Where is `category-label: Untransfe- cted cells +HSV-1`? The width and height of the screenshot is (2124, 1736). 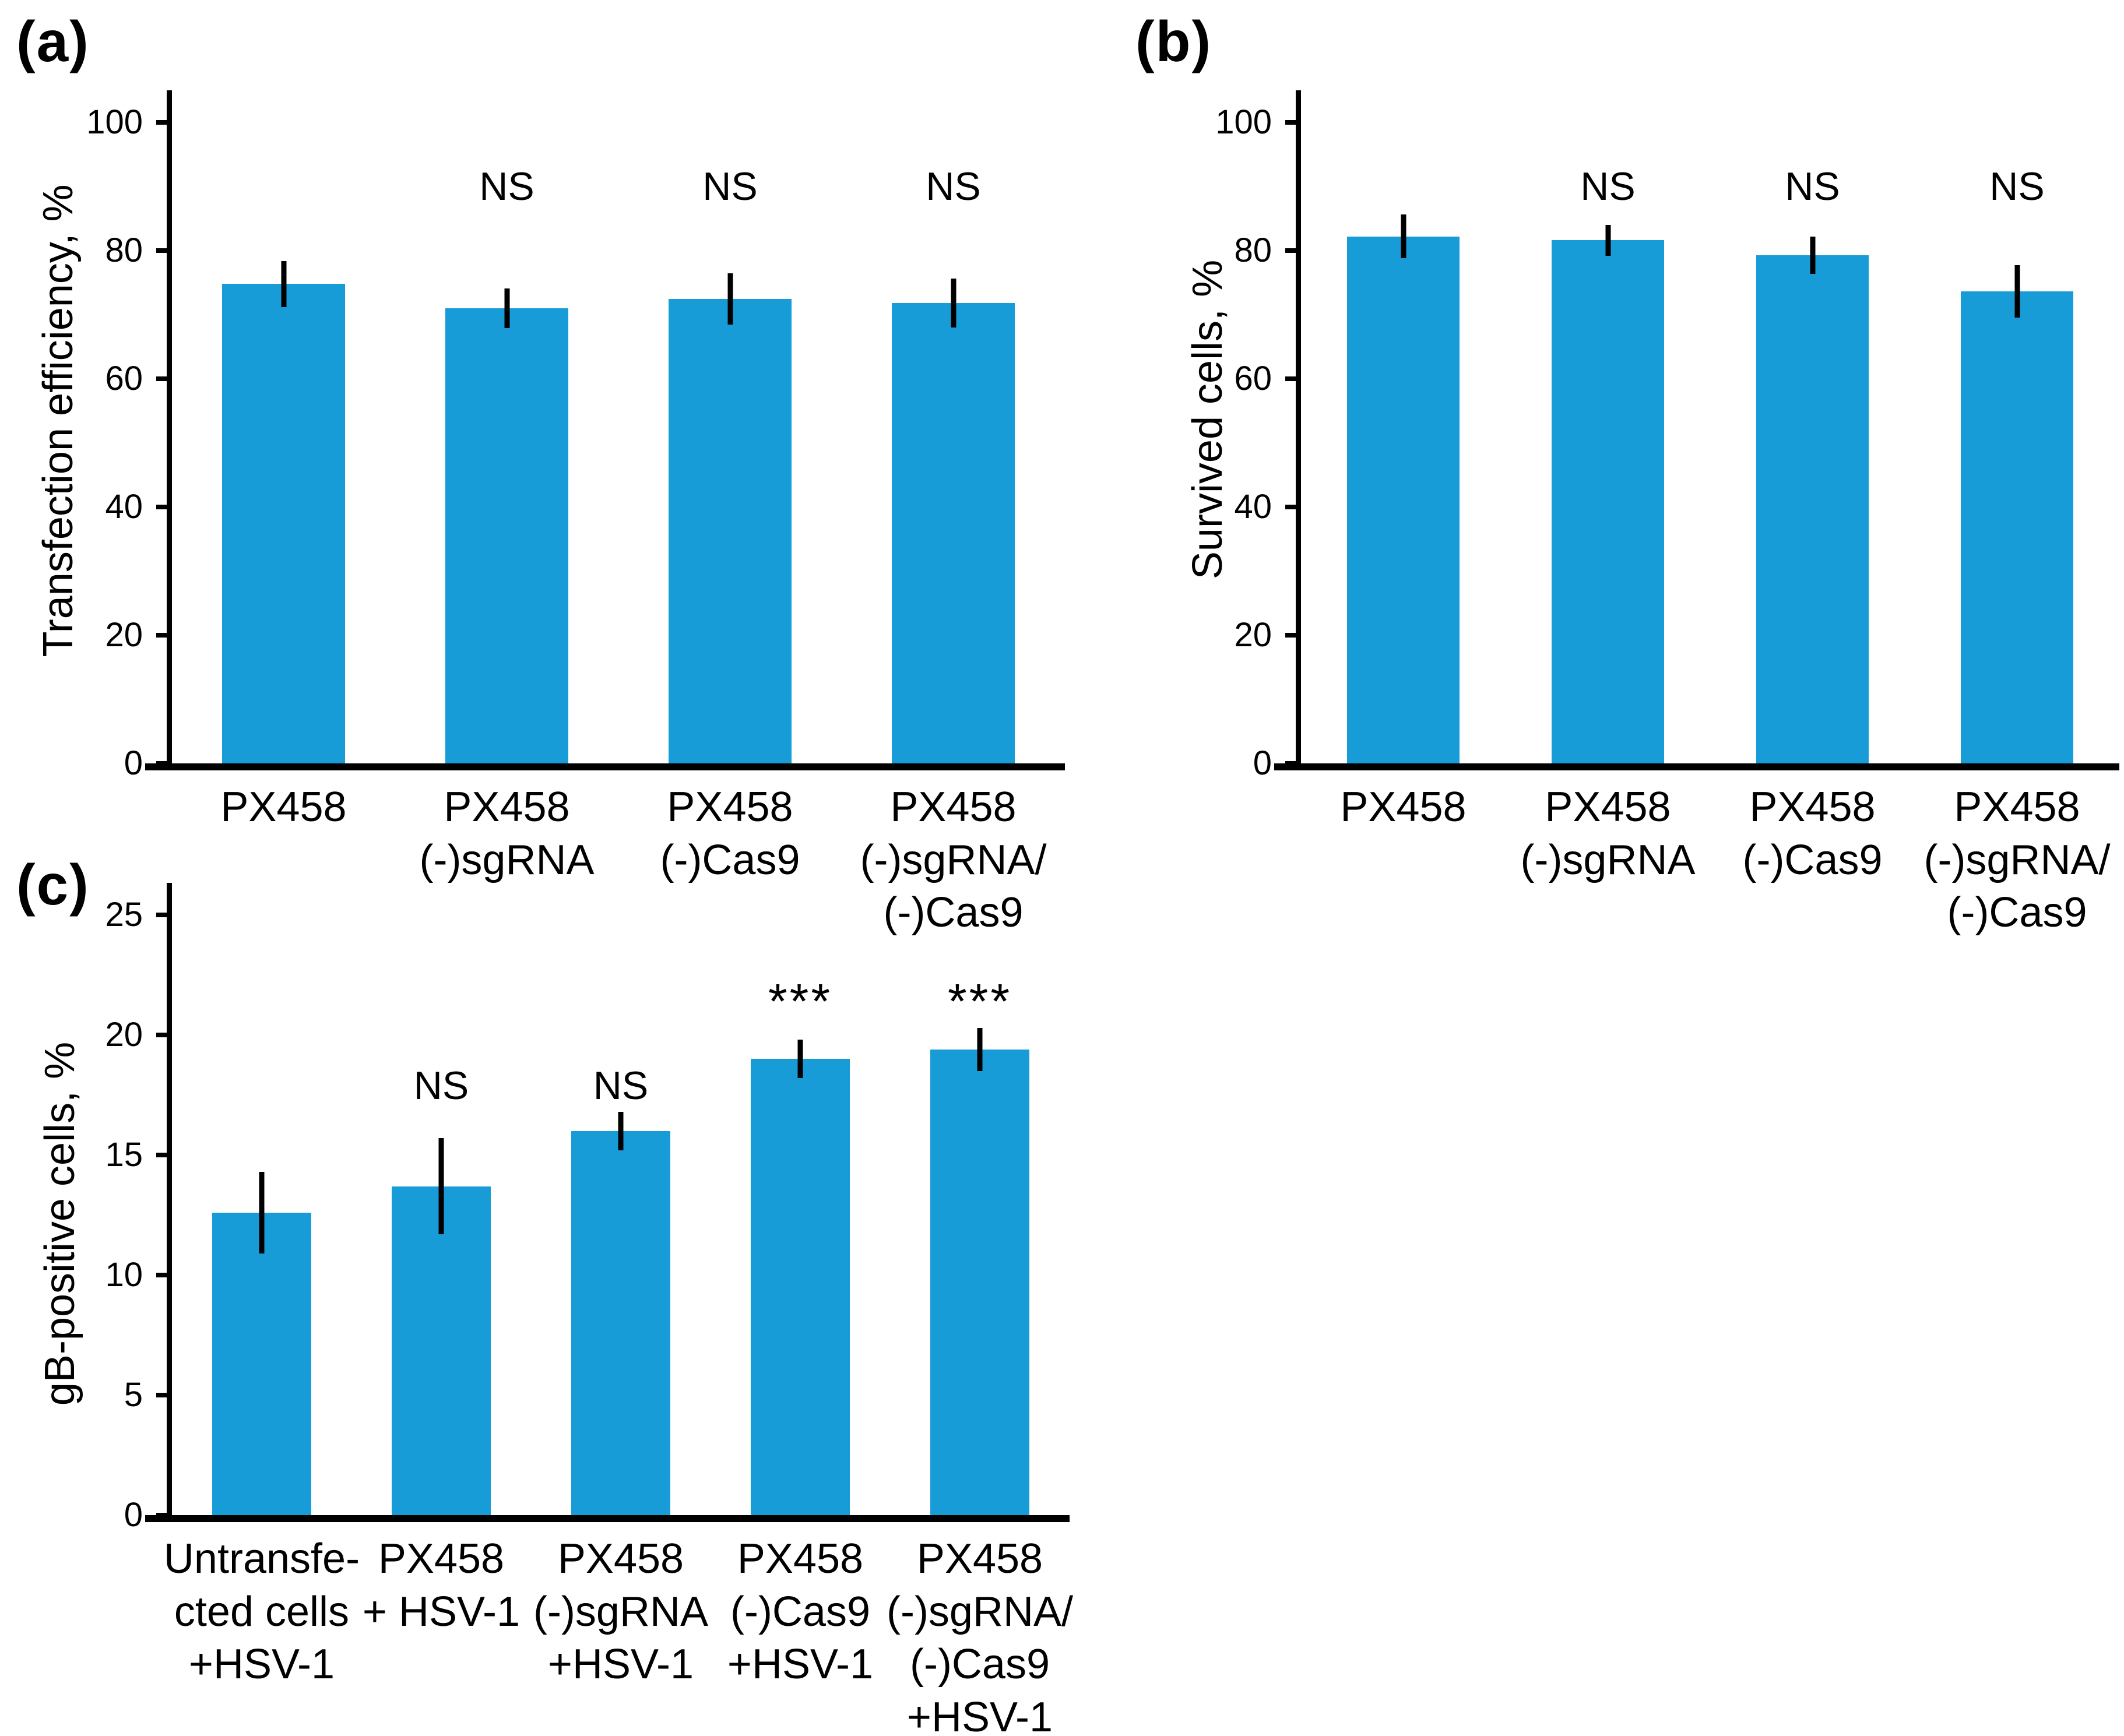
category-label: Untransfe- cted cells +HSV-1 is located at coordinates (261, 1612).